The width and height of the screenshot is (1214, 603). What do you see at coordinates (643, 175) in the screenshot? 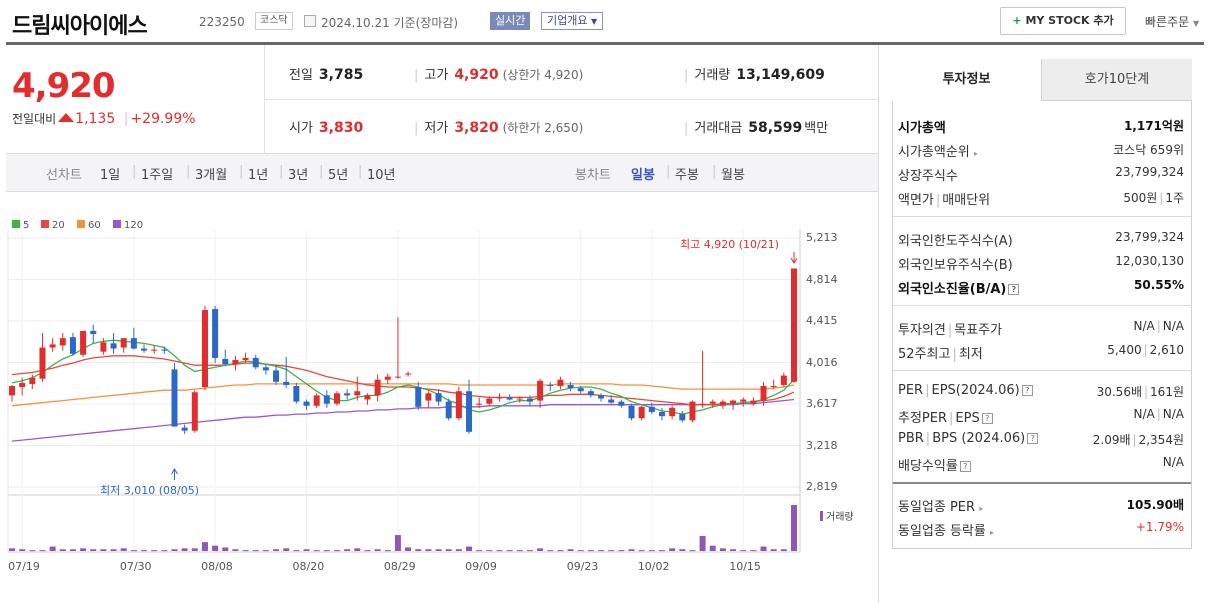
I see `period-candle-0: 일봉` at bounding box center [643, 175].